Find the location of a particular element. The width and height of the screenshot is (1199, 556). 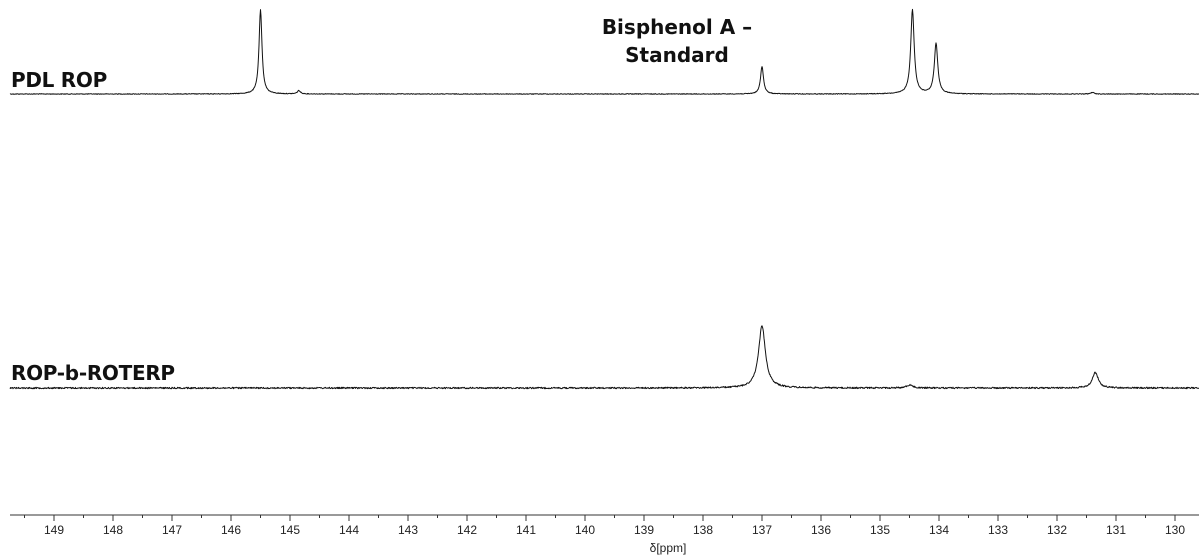

bisphenol-annotation-line1: Bisphenol A – is located at coordinates (677, 27).